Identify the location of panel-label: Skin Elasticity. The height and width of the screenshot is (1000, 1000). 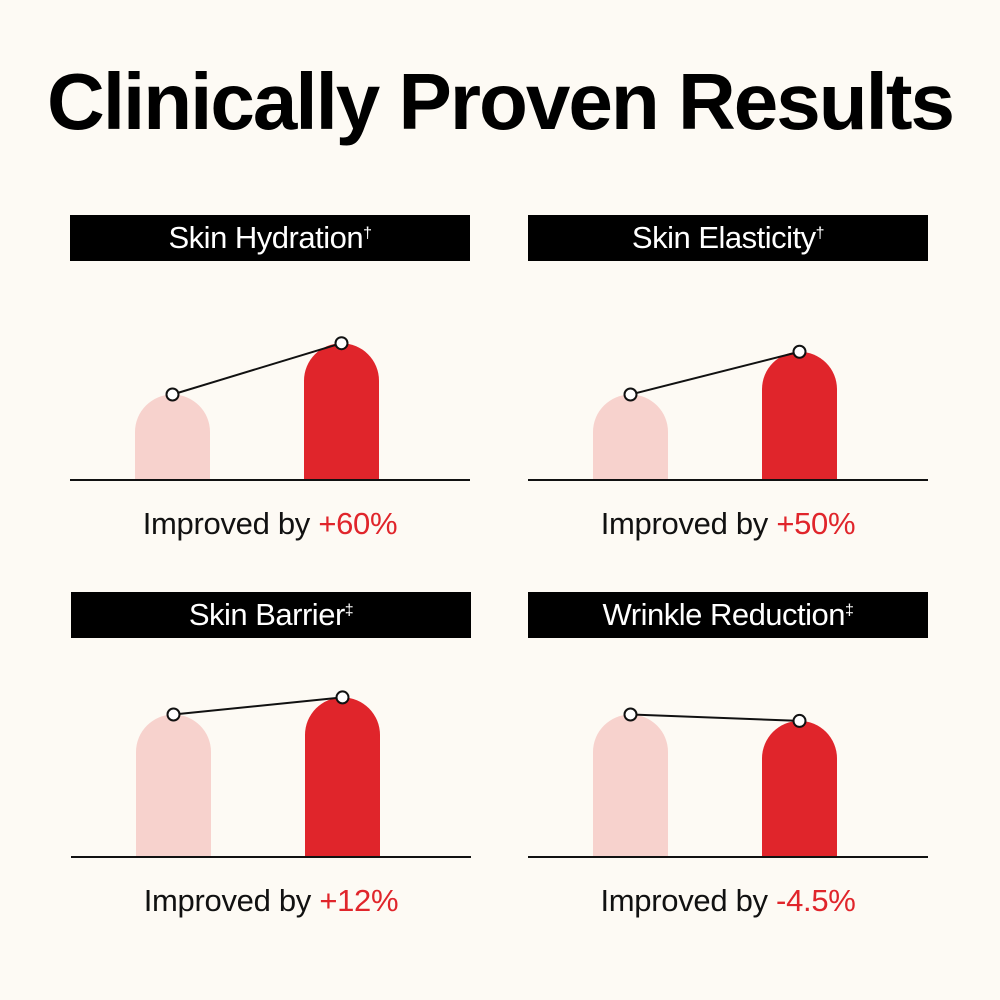
(723, 237).